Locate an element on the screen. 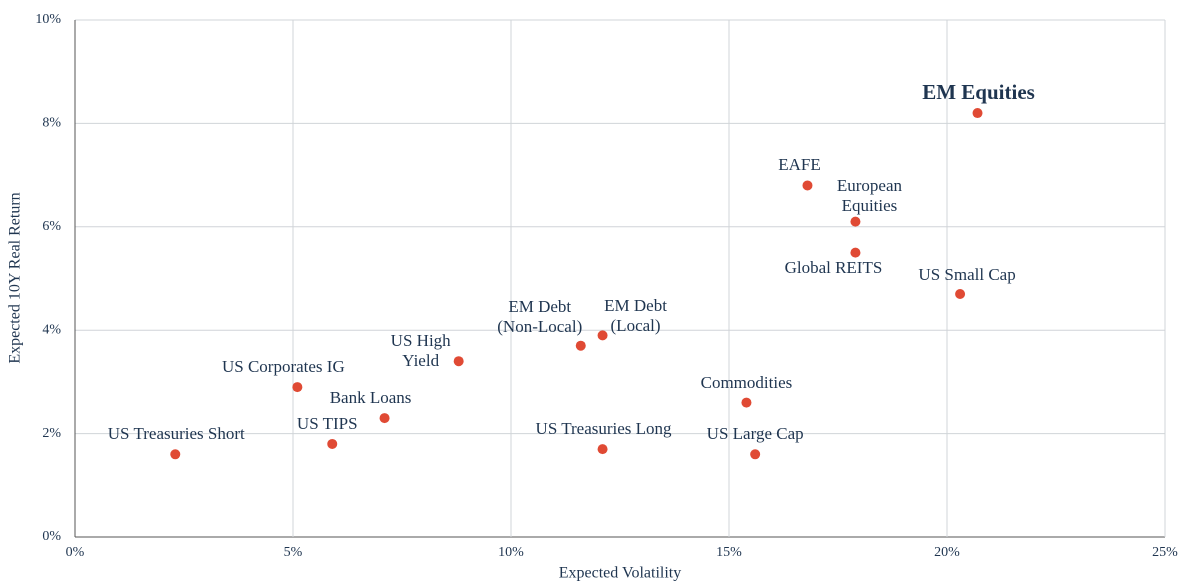  point-label: EM Debt (Local) is located at coordinates (635, 316).